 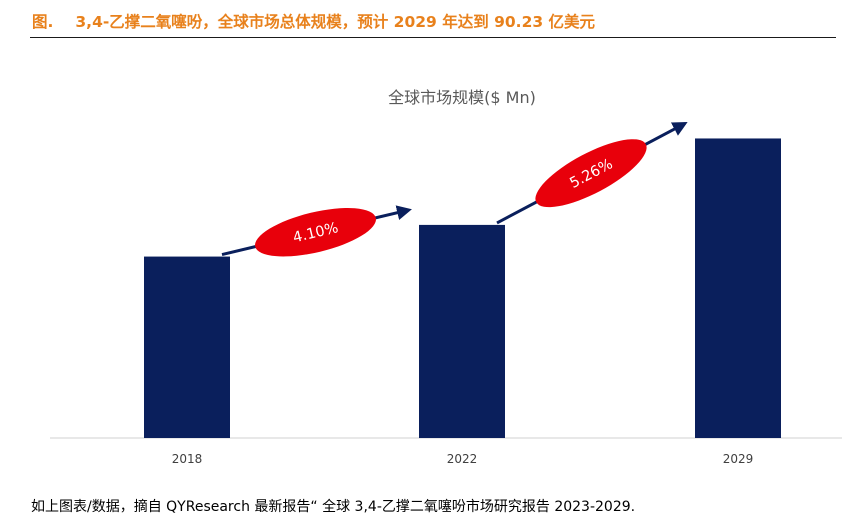 What do you see at coordinates (187, 459) in the screenshot?
I see `x-tick-label-2018: 2018` at bounding box center [187, 459].